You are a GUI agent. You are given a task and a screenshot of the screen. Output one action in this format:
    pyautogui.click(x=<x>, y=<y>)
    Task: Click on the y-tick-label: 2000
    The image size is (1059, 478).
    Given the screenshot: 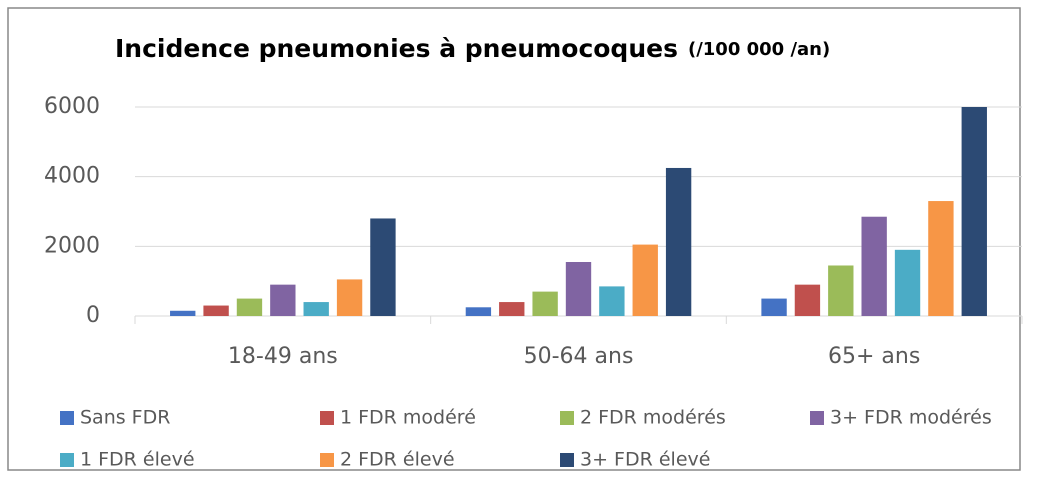 What is the action you would take?
    pyautogui.click(x=72, y=245)
    